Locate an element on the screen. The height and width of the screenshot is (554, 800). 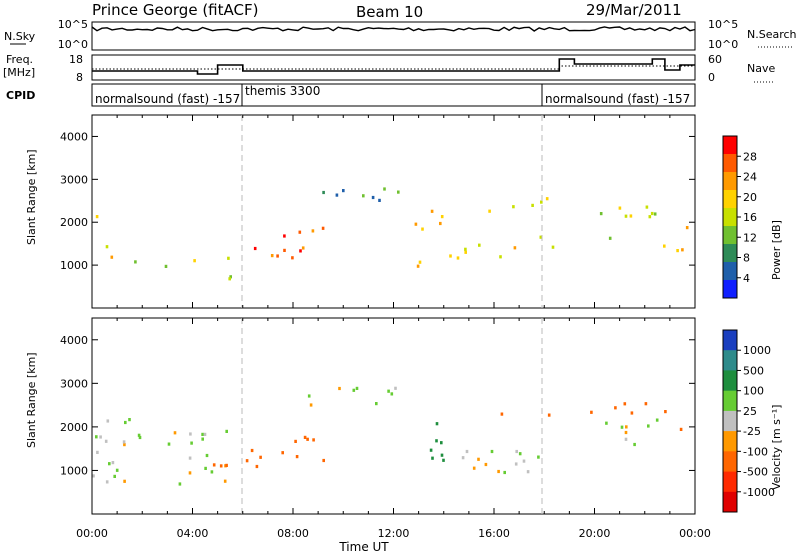
x-tick-2: 08:00 is located at coordinates (293, 533).